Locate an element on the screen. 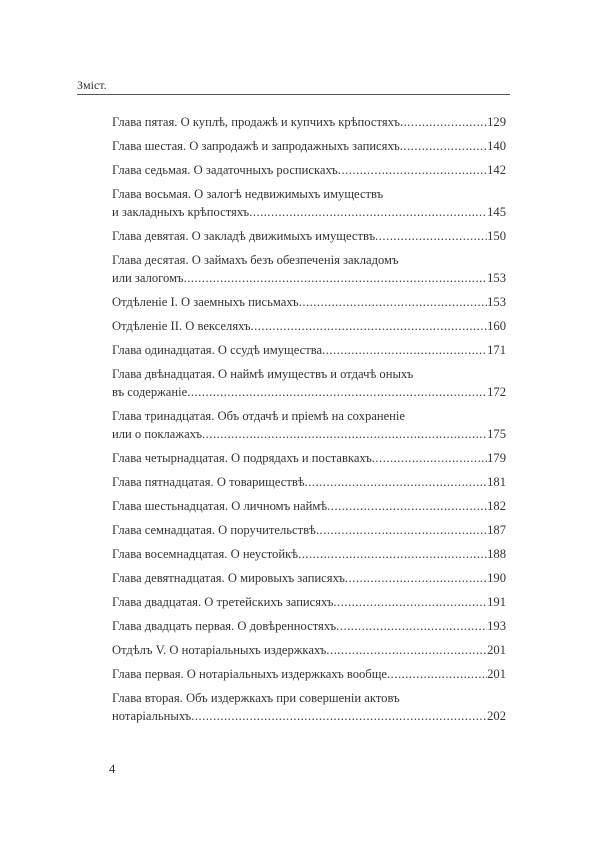  toc-entry-page: 172 is located at coordinates (496, 392).